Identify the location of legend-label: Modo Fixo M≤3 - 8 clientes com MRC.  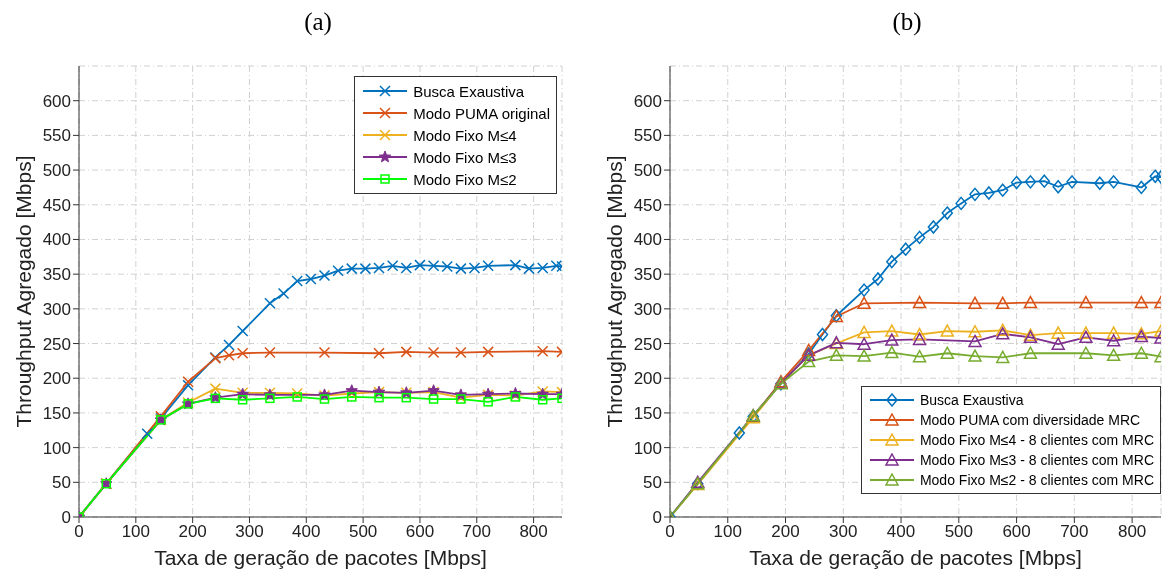
(1036, 460).